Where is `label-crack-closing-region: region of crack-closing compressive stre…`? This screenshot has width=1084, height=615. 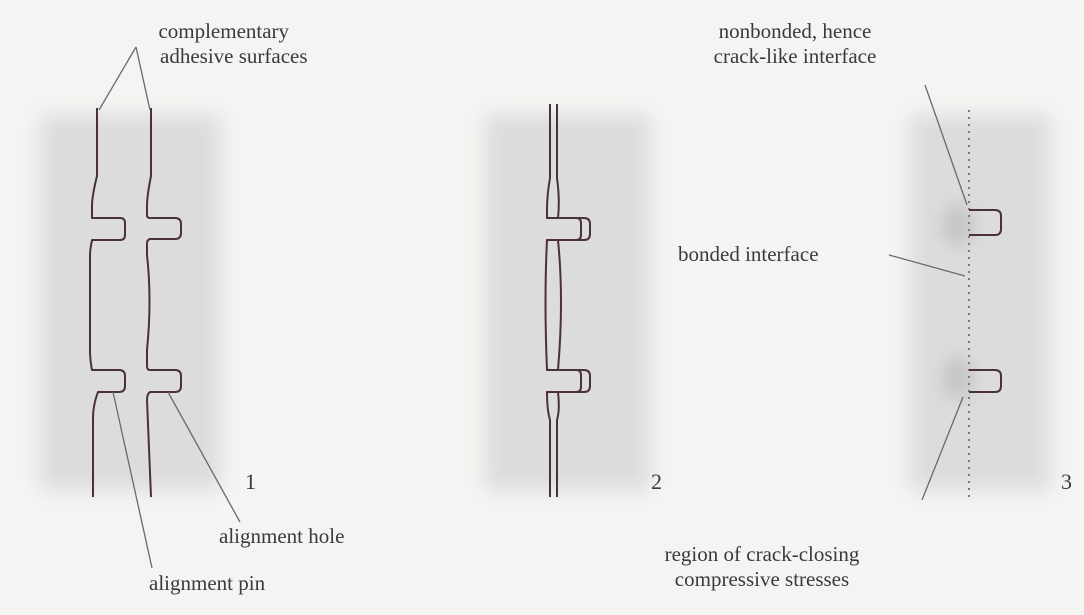 label-crack-closing-region: region of crack-closing compressive stre… is located at coordinates (762, 567).